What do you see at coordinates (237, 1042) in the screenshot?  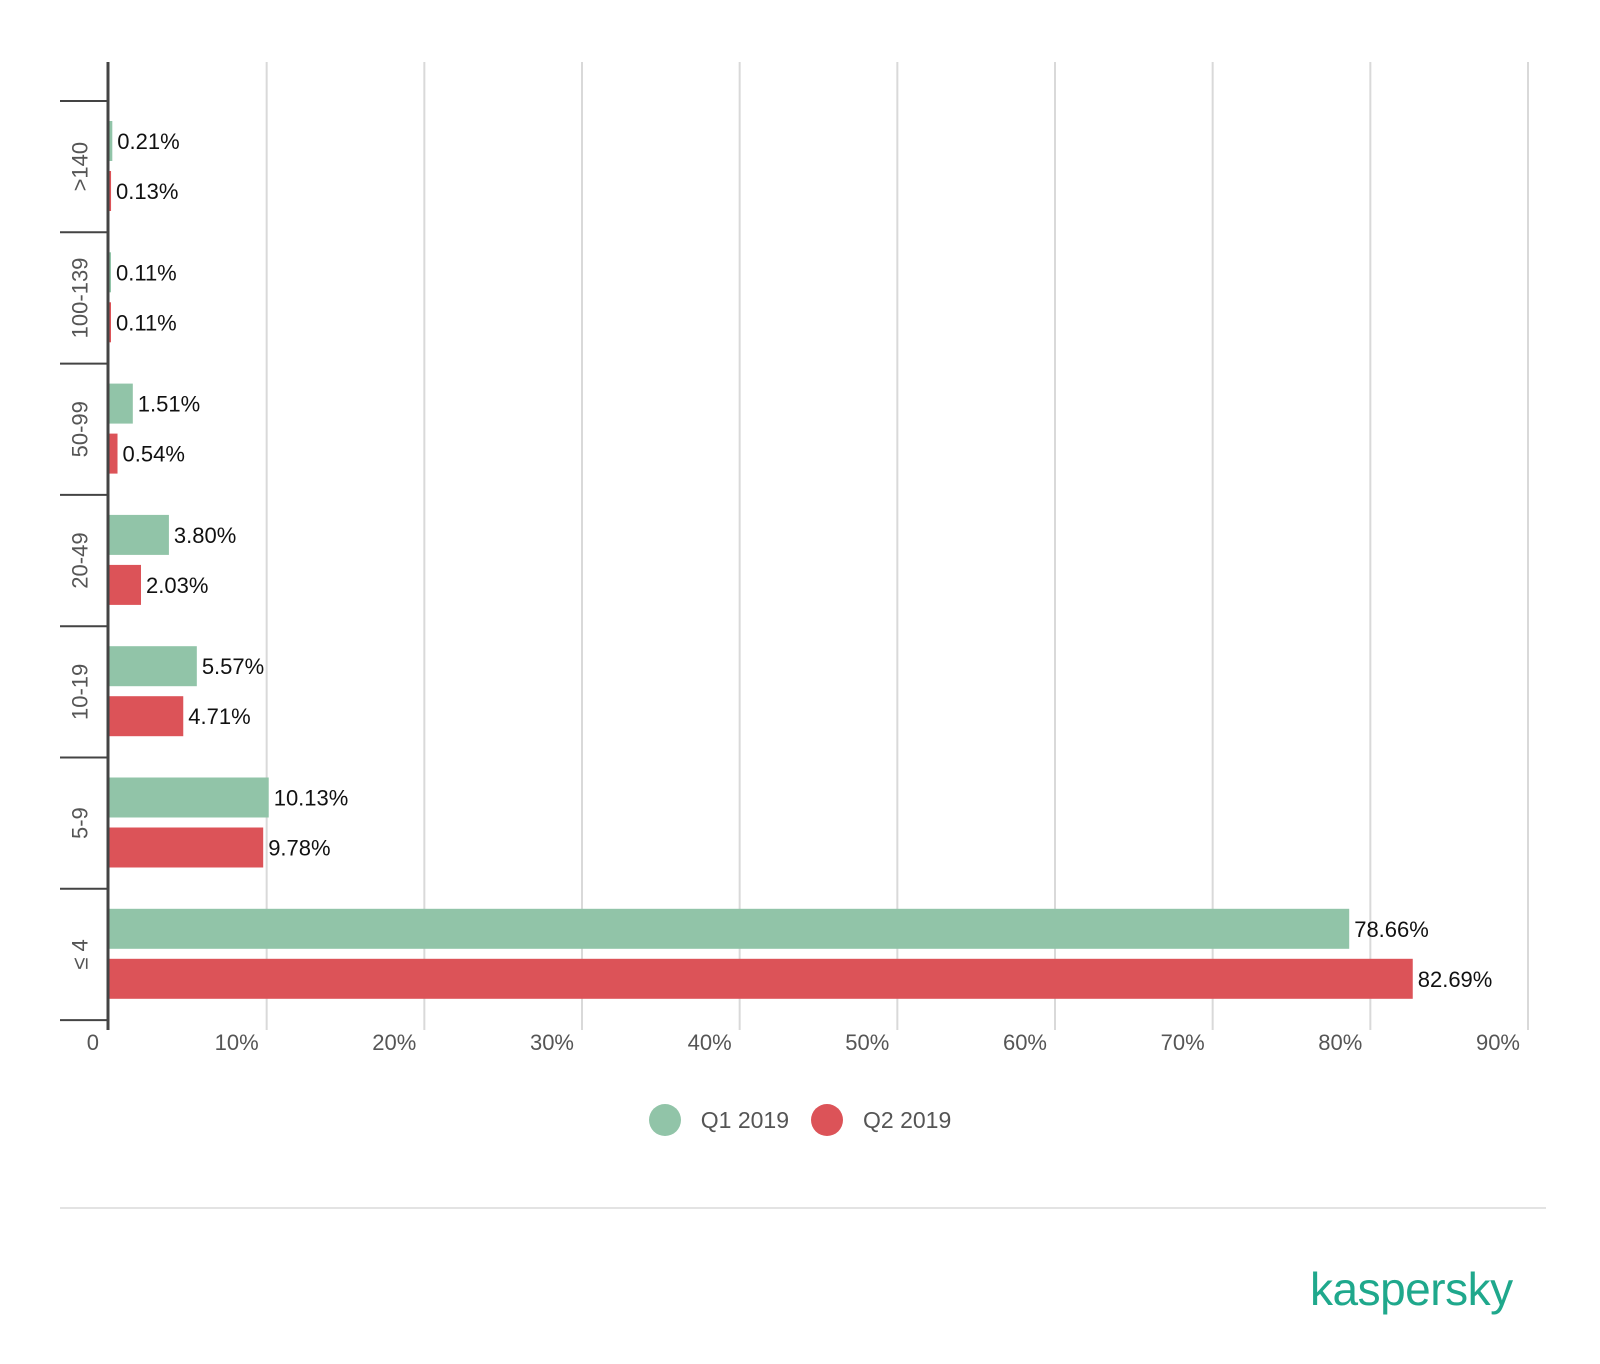 I see `x-tick-label: 10%` at bounding box center [237, 1042].